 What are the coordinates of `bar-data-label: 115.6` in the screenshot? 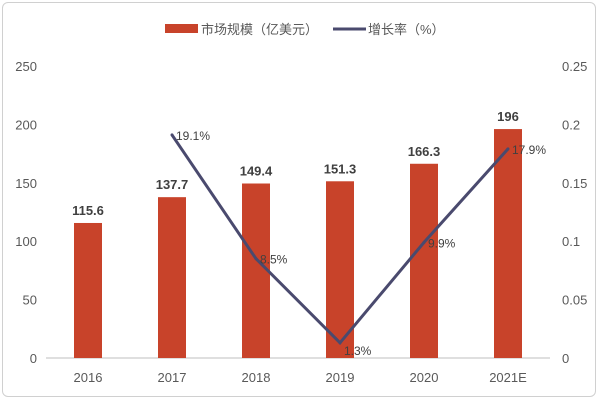 It's located at (88, 210).